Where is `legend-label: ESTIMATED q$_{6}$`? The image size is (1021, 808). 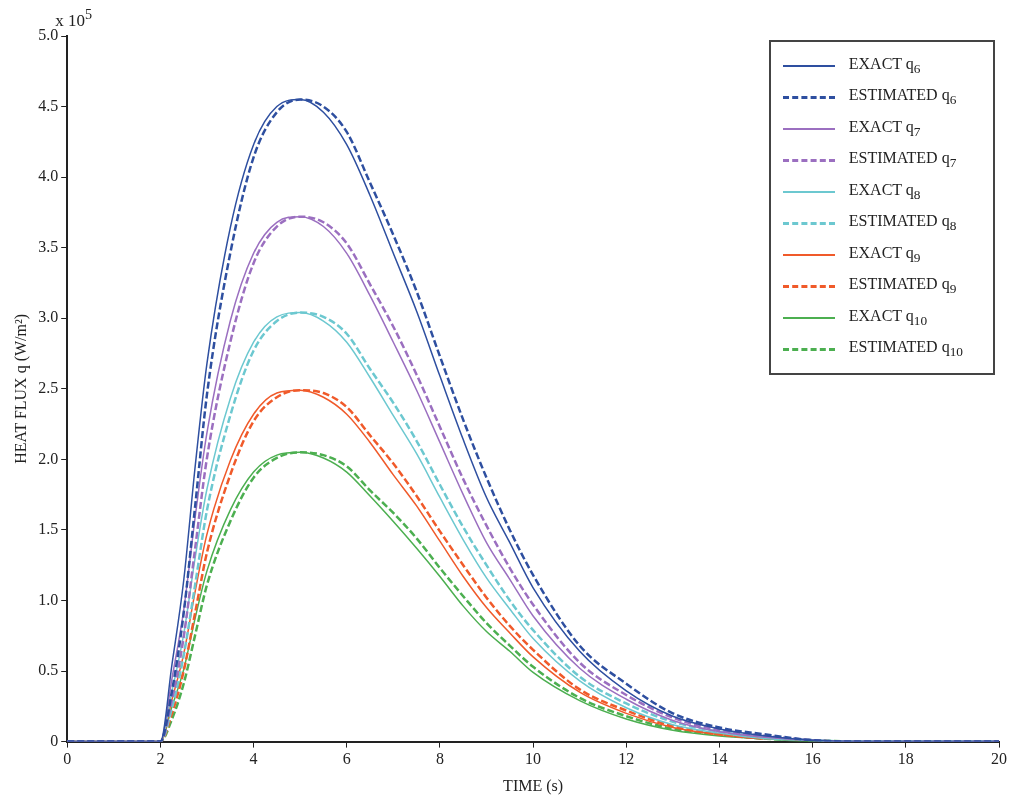
legend-label: ESTIMATED q$_{6}$ is located at coordinates (902, 97).